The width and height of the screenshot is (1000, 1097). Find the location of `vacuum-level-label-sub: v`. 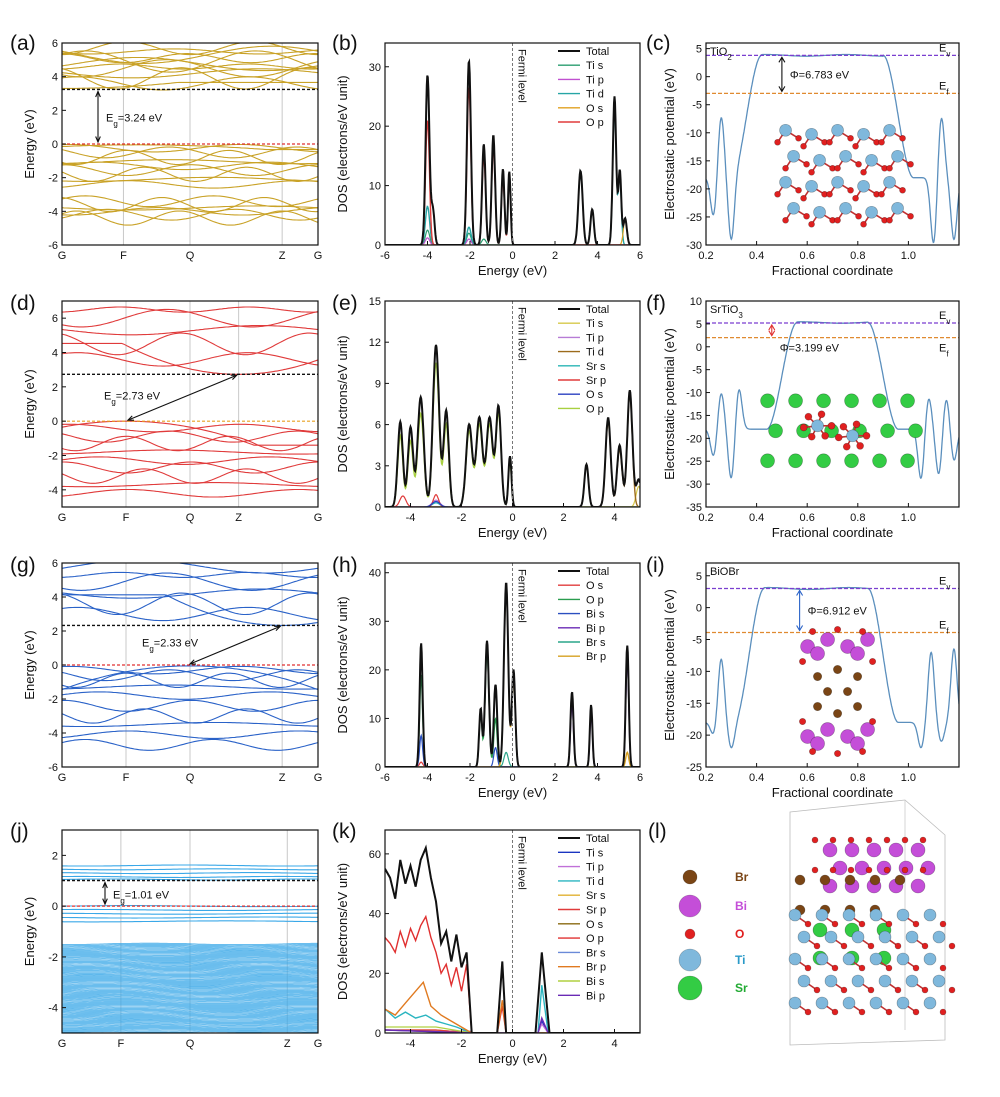

vacuum-level-label-sub: v is located at coordinates (948, 320).